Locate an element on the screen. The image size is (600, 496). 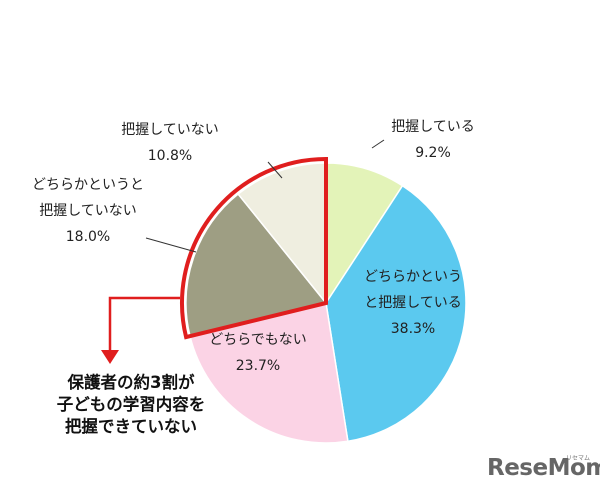
slice-value-5: 10.8% is located at coordinates (170, 156).